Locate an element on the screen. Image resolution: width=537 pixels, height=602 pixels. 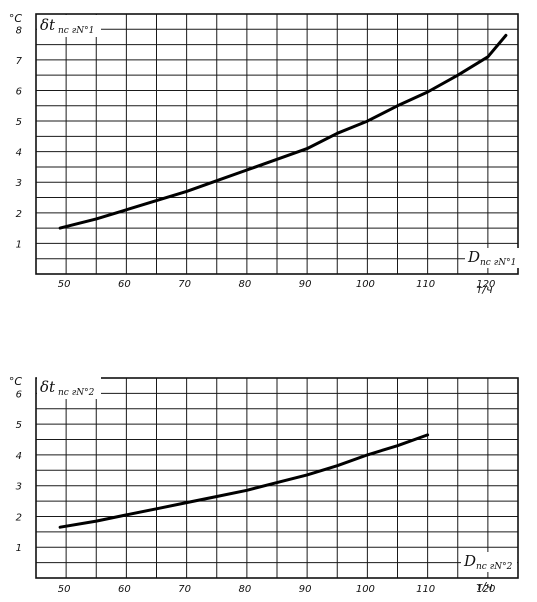
y-axis-label-subscript: пс гN°1 is located at coordinates (76, 31).